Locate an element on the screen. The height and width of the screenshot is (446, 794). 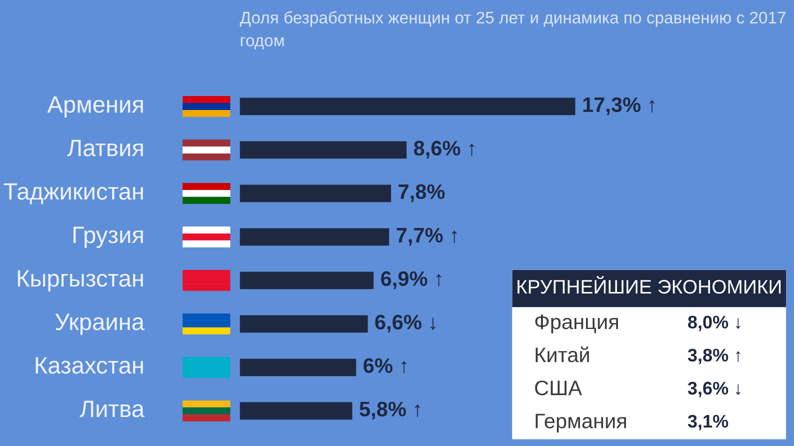
text: 3,8% ↑ is located at coordinates (714, 356).